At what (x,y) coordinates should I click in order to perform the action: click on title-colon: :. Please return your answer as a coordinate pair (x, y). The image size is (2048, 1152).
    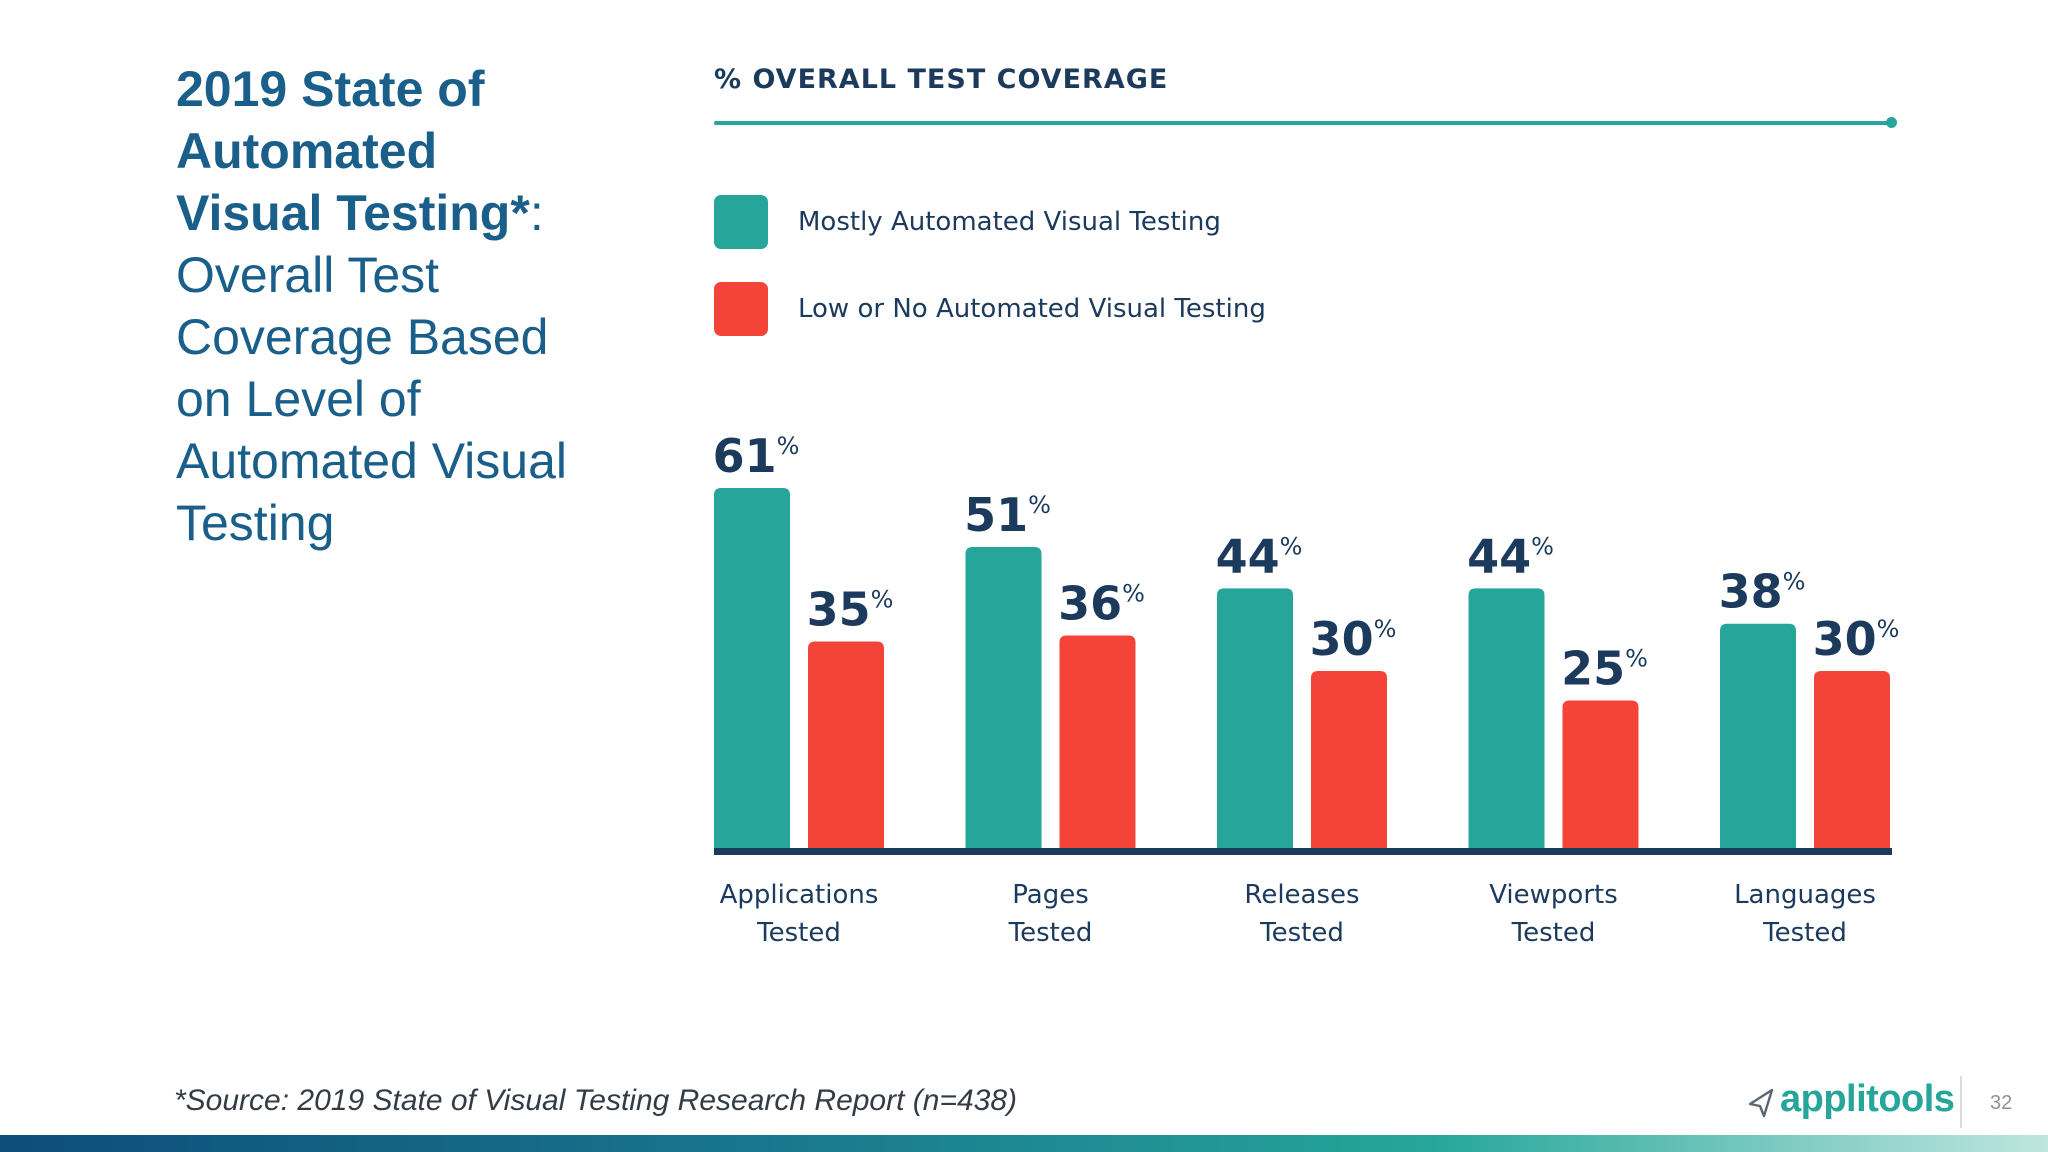
    Looking at the image, I should click on (536, 213).